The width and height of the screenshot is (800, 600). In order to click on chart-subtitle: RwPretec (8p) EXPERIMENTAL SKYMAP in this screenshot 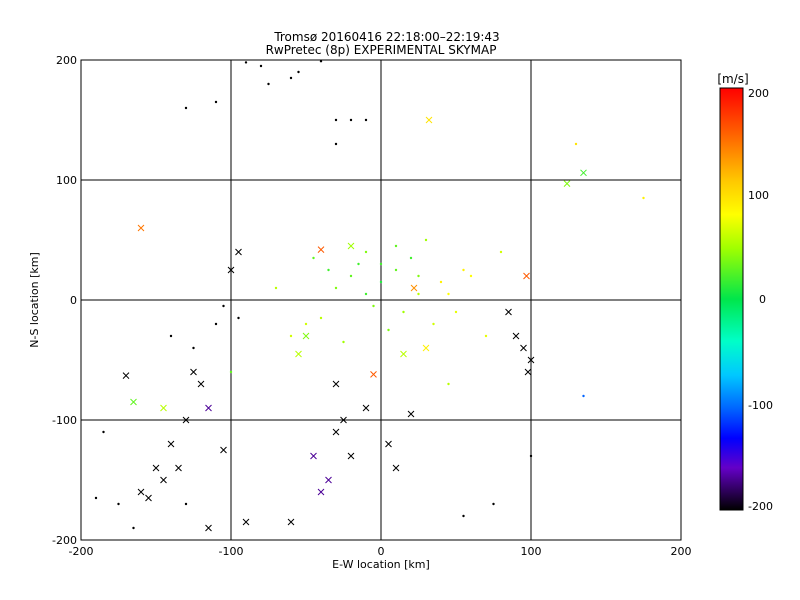, I will do `click(381, 50)`.